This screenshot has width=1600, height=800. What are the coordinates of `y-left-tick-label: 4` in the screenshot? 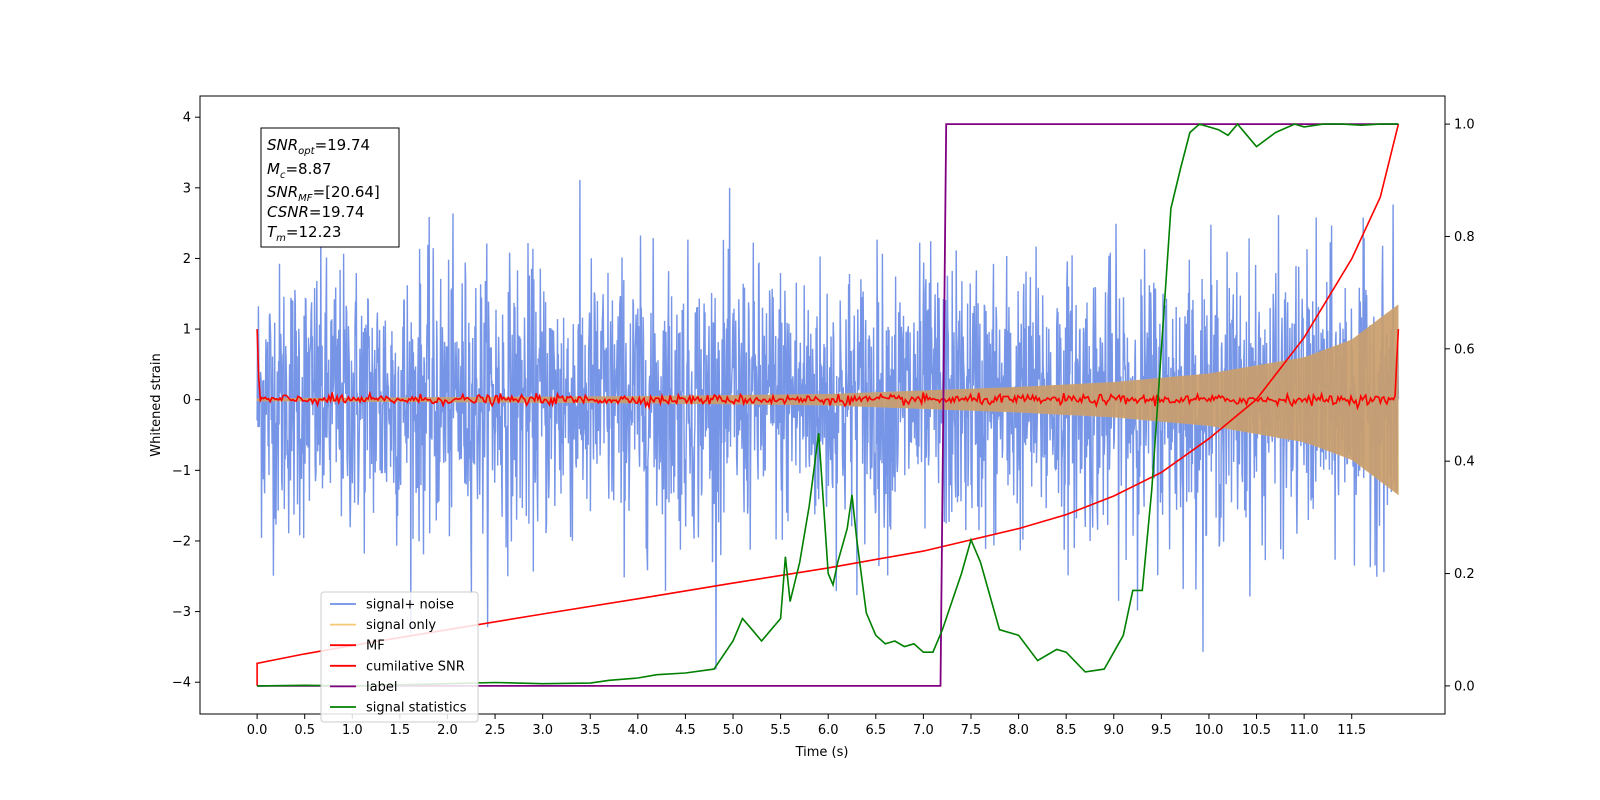 It's located at (187, 118).